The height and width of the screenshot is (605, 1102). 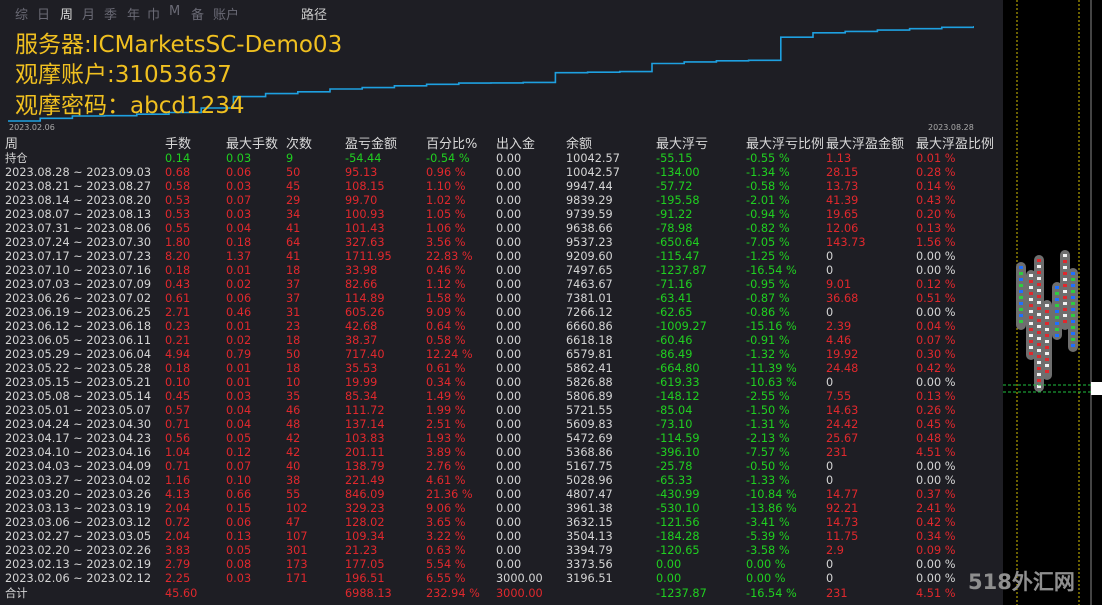 I want to click on table-cell: 0.57, so click(x=178, y=410).